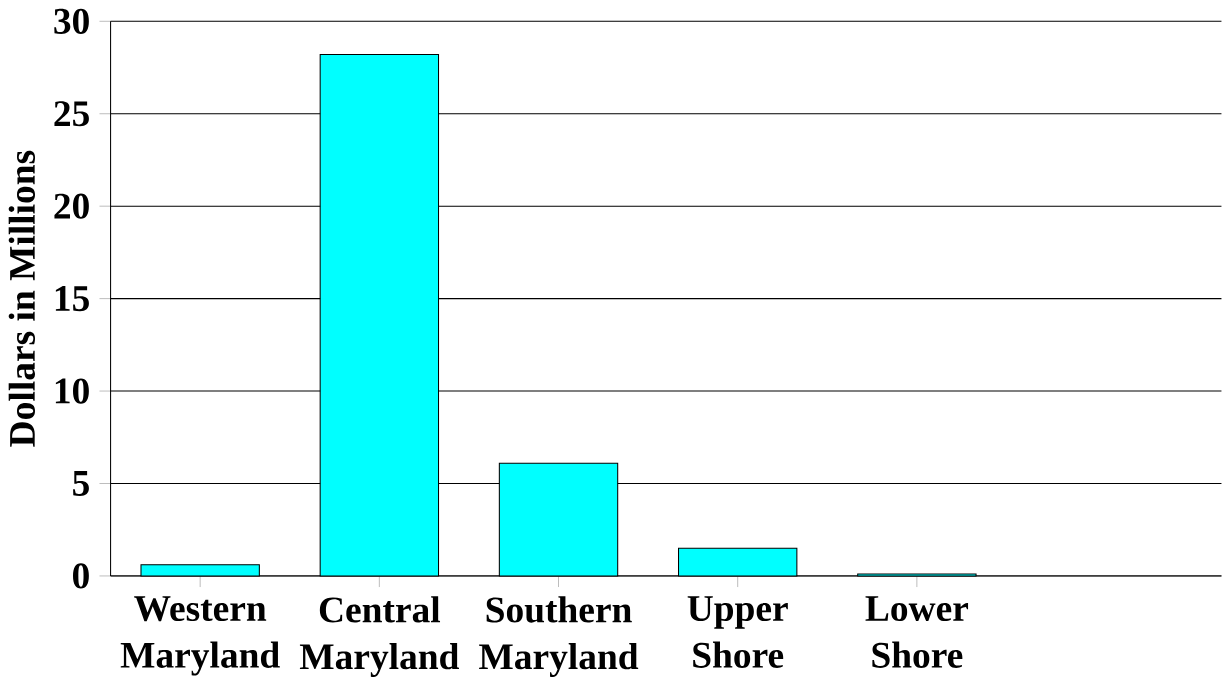 The image size is (1222, 686). Describe the element at coordinates (81, 484) in the screenshot. I see `y-tick-label: 5` at that location.